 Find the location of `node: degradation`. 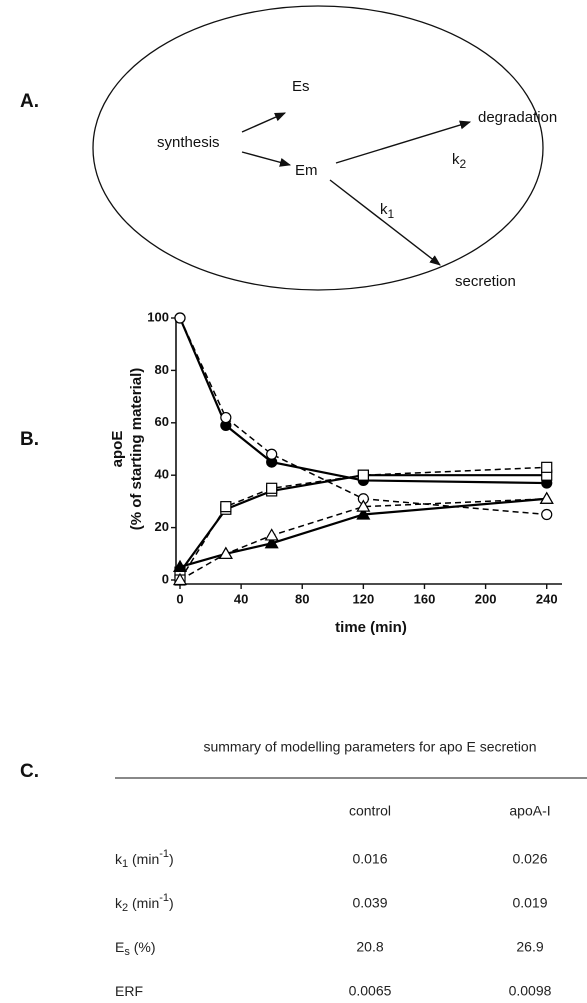

node: degradation is located at coordinates (517, 117).